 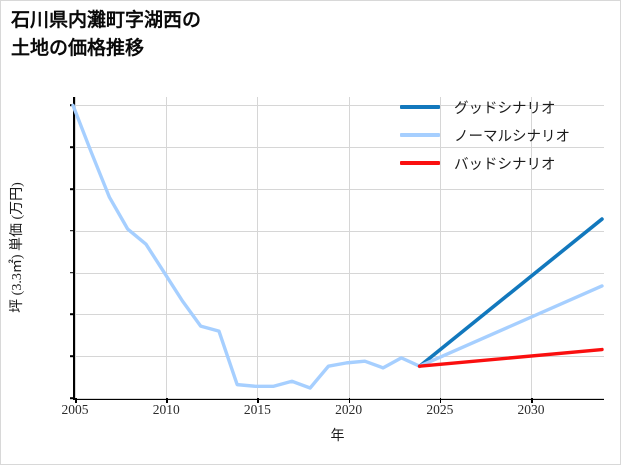 What do you see at coordinates (349, 409) in the screenshot?
I see `x-tick-label: 2020` at bounding box center [349, 409].